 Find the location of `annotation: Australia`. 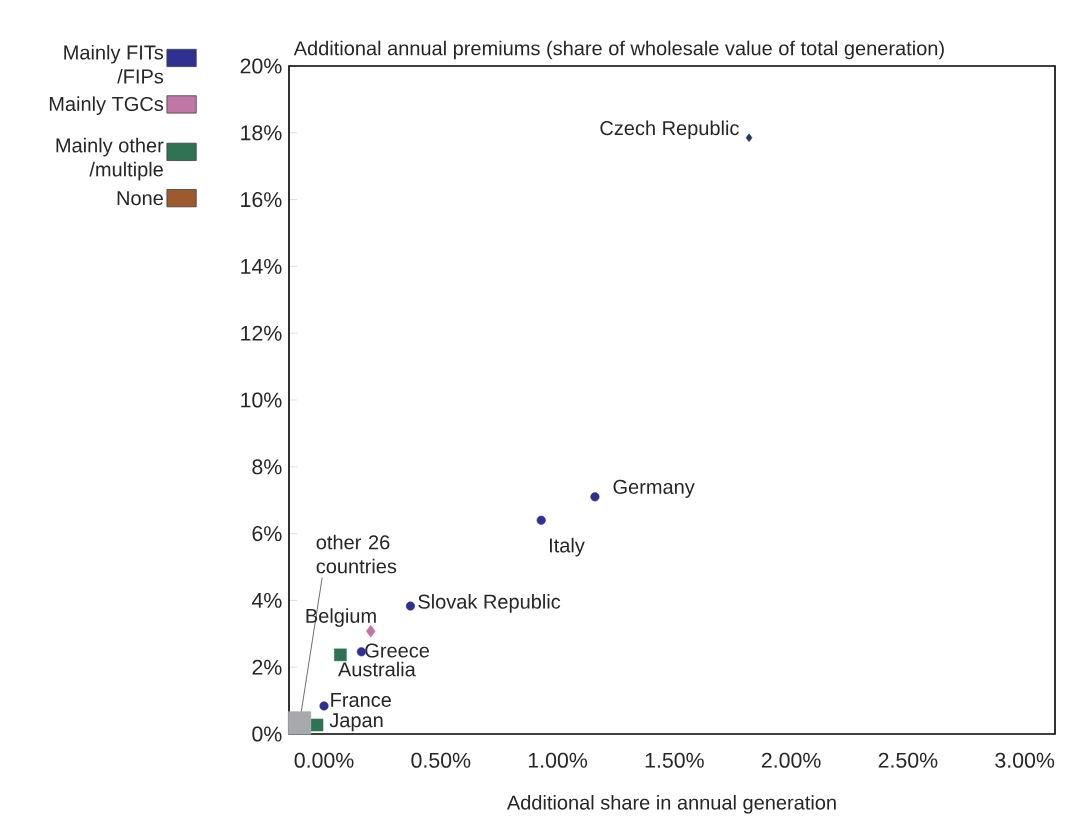

annotation: Australia is located at coordinates (377, 669).